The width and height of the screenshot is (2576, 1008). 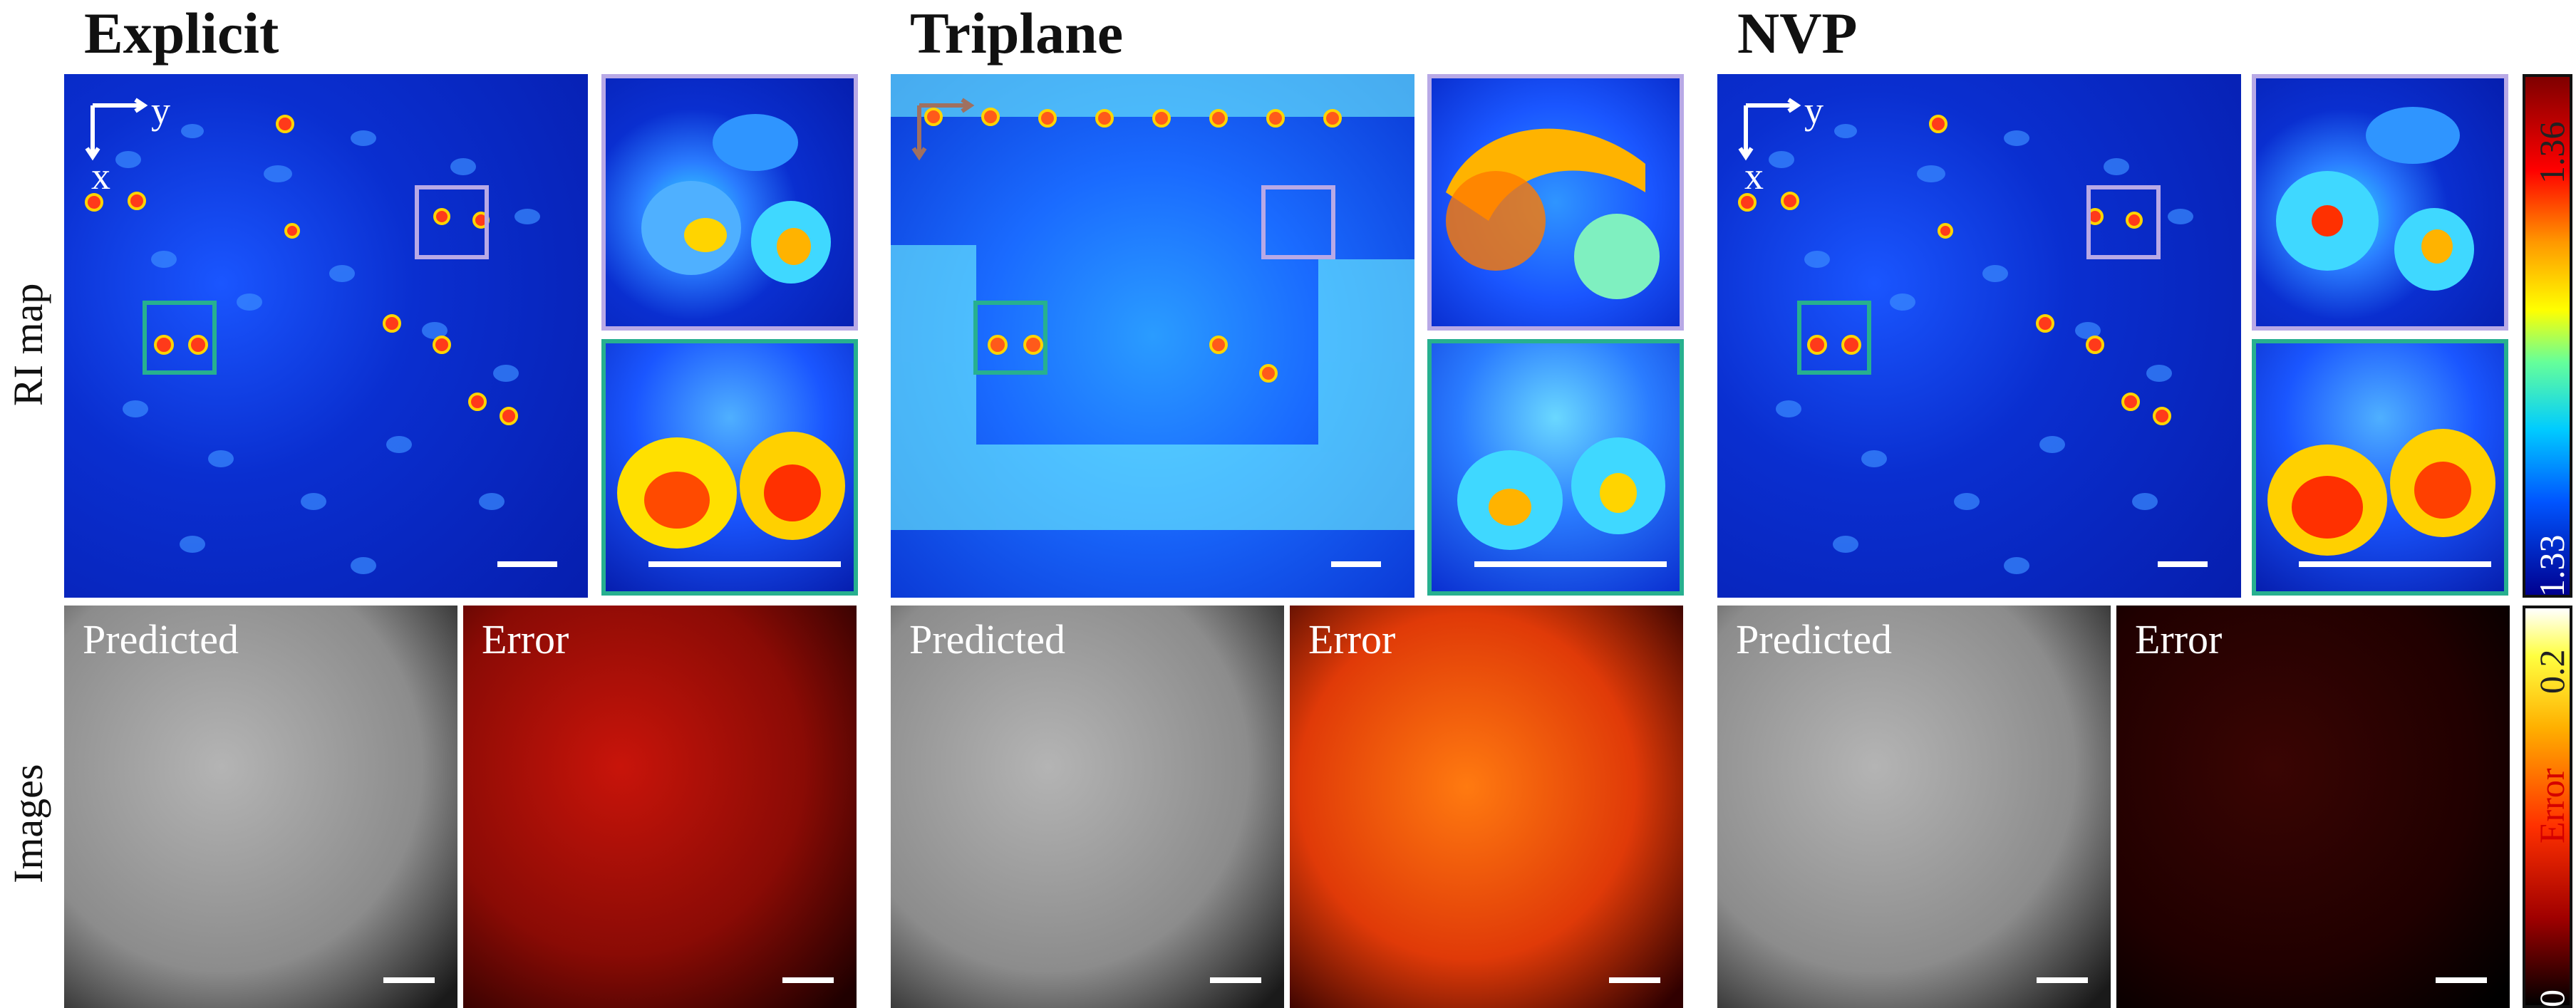 I want to click on error-colorbar: 0.2 Error 0, so click(x=2548, y=807).